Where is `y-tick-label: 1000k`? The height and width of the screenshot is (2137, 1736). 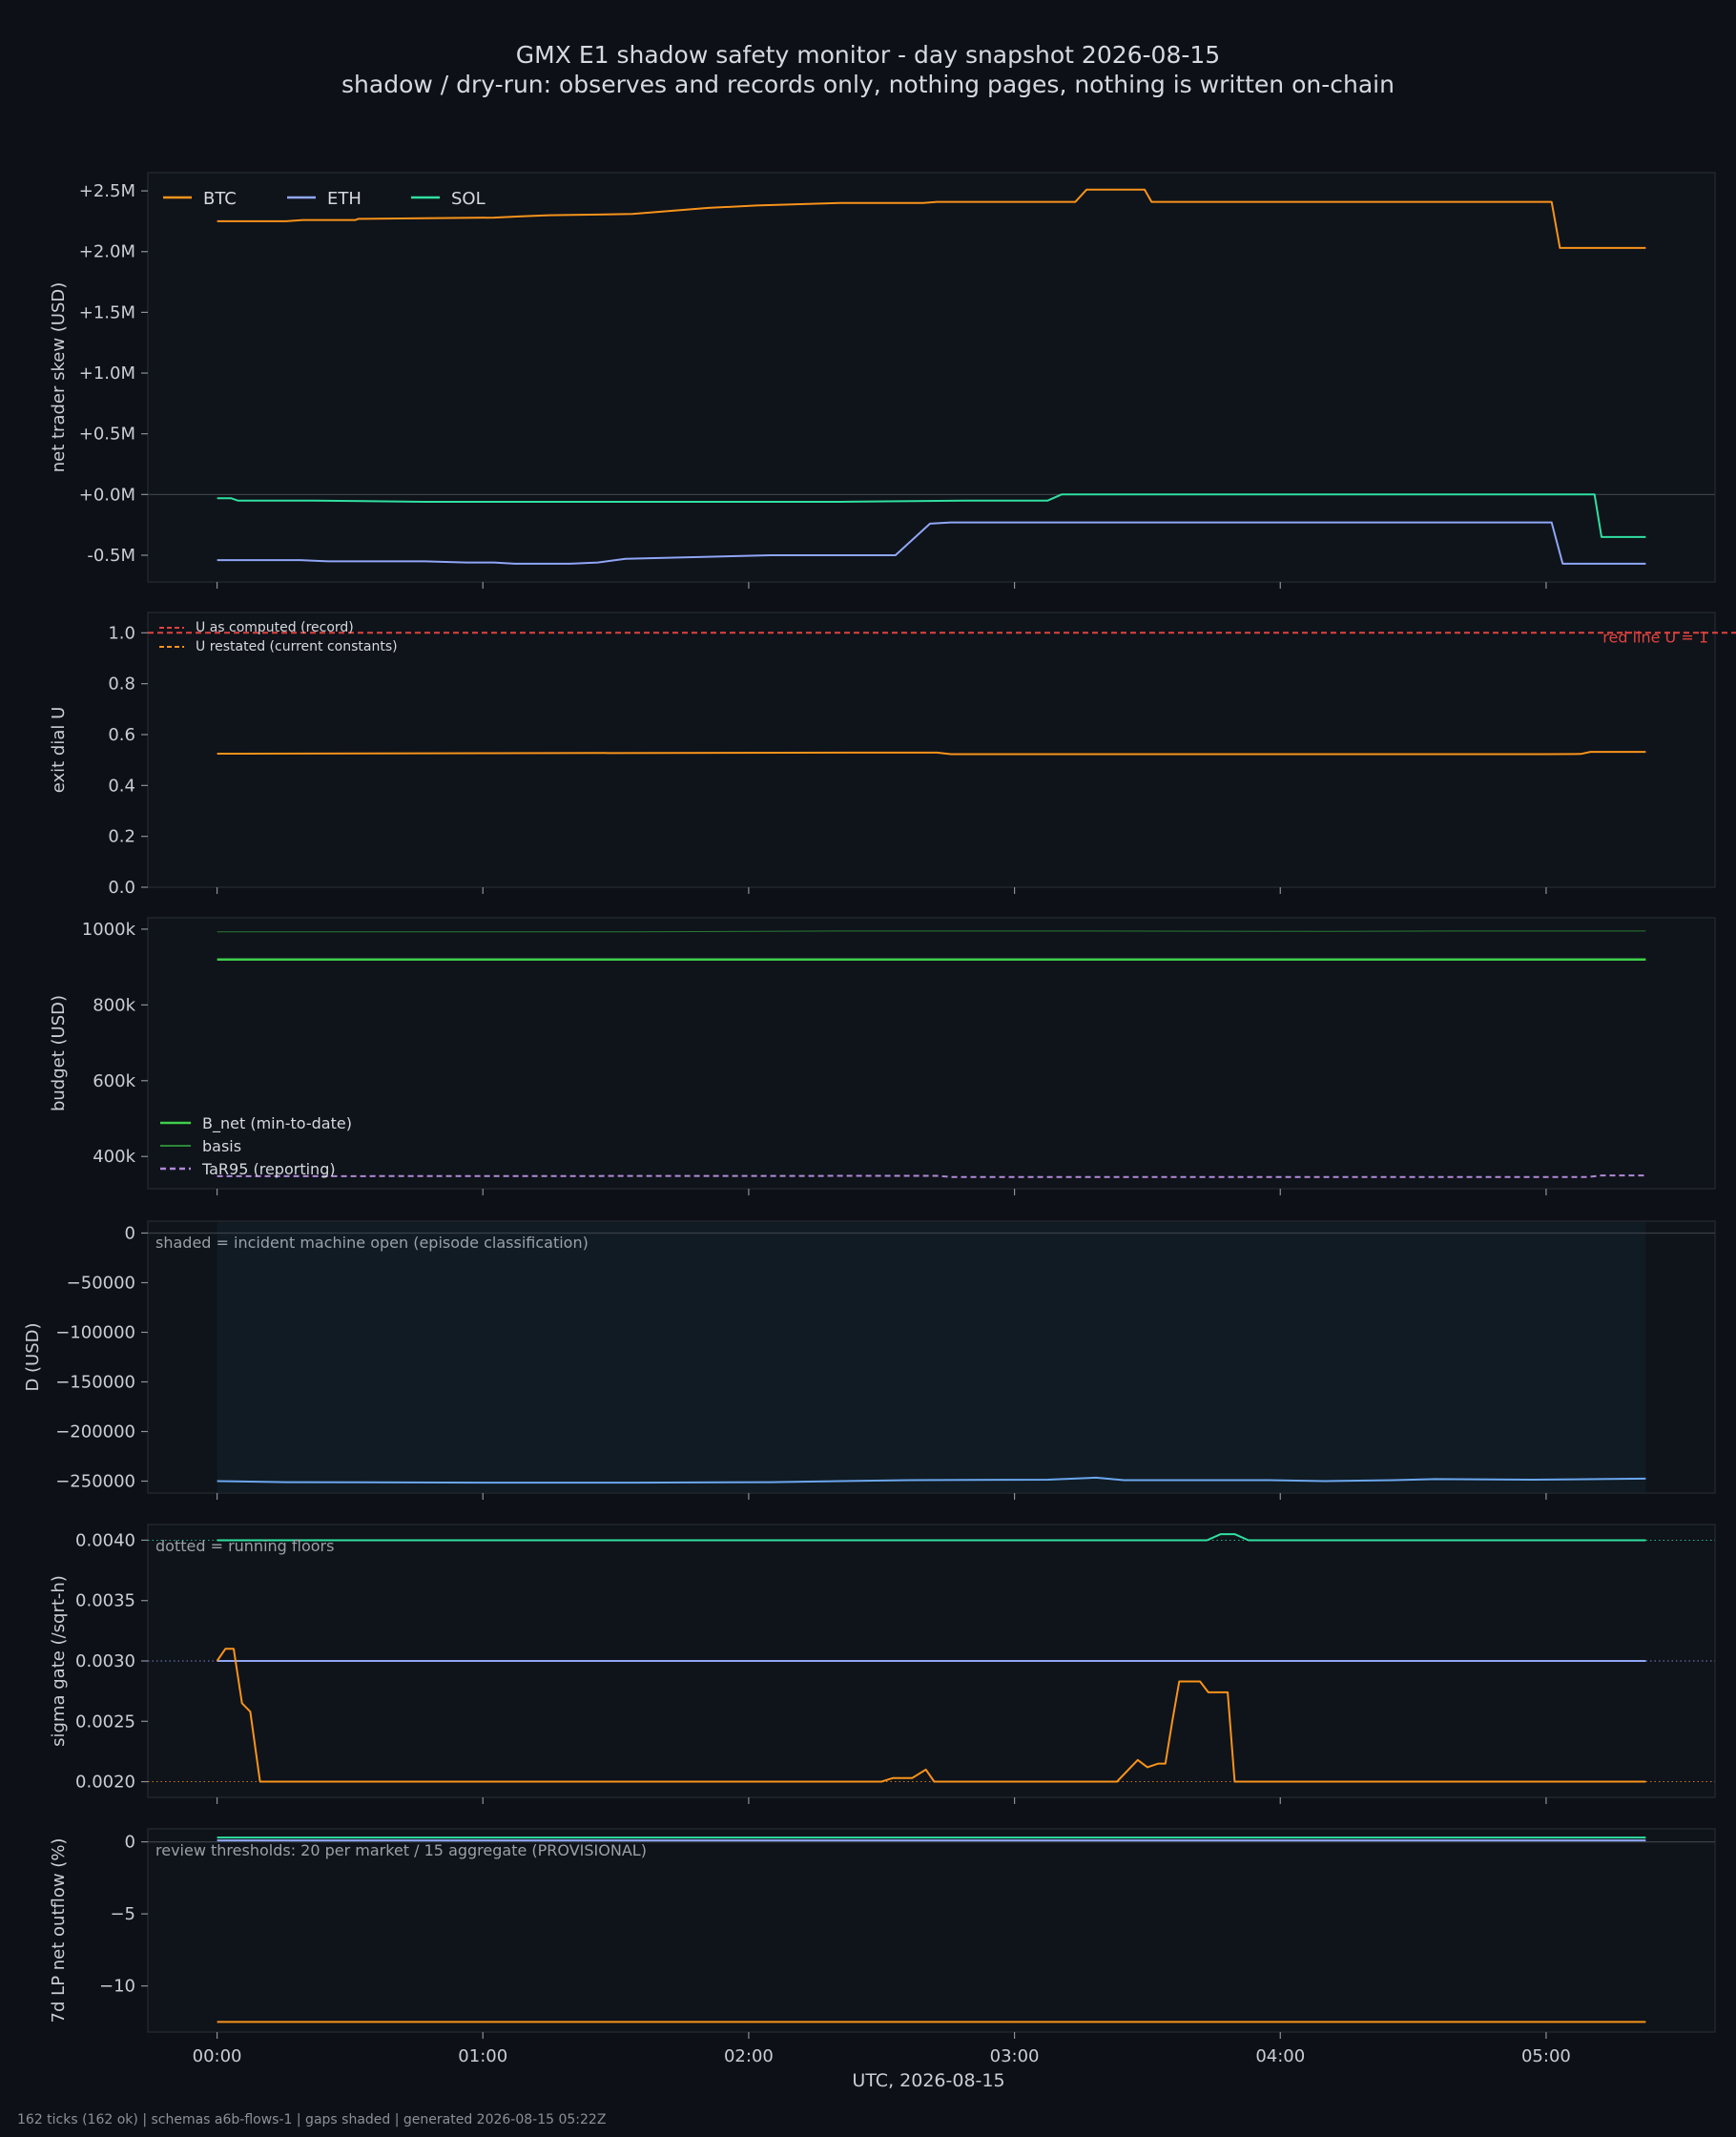
y-tick-label: 1000k is located at coordinates (109, 930).